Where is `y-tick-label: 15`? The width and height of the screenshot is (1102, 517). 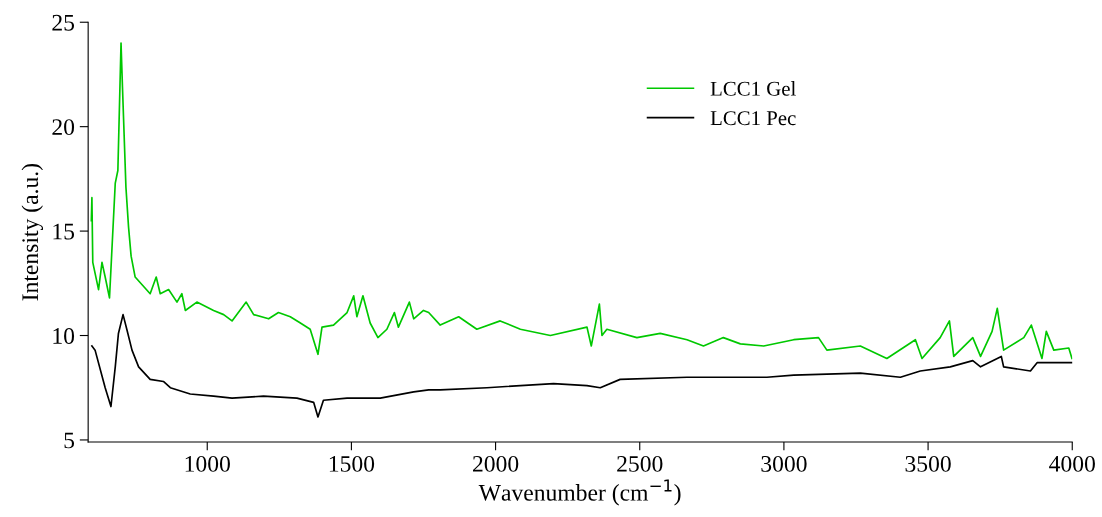
y-tick-label: 15 is located at coordinates (64, 231).